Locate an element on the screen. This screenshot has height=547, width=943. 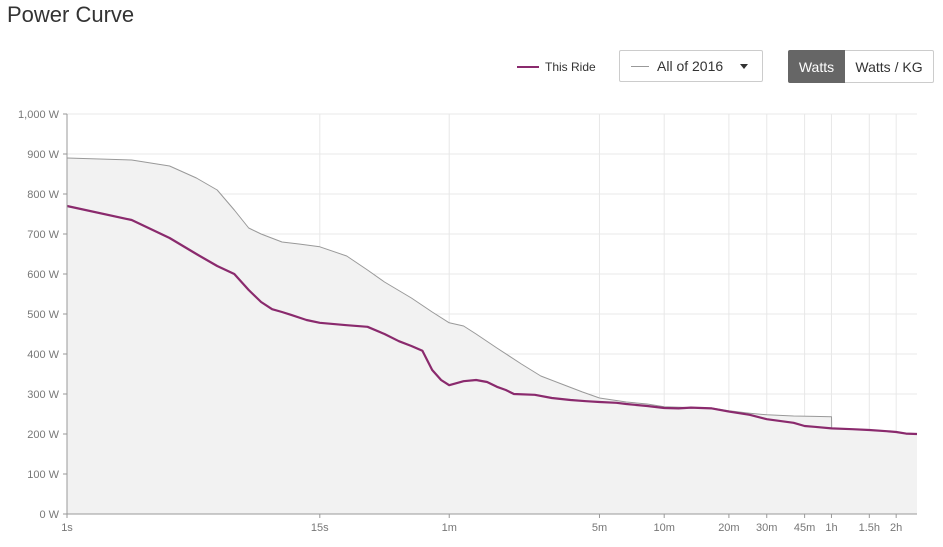
y-tick-label-10: 1,000 W is located at coordinates (39, 115).